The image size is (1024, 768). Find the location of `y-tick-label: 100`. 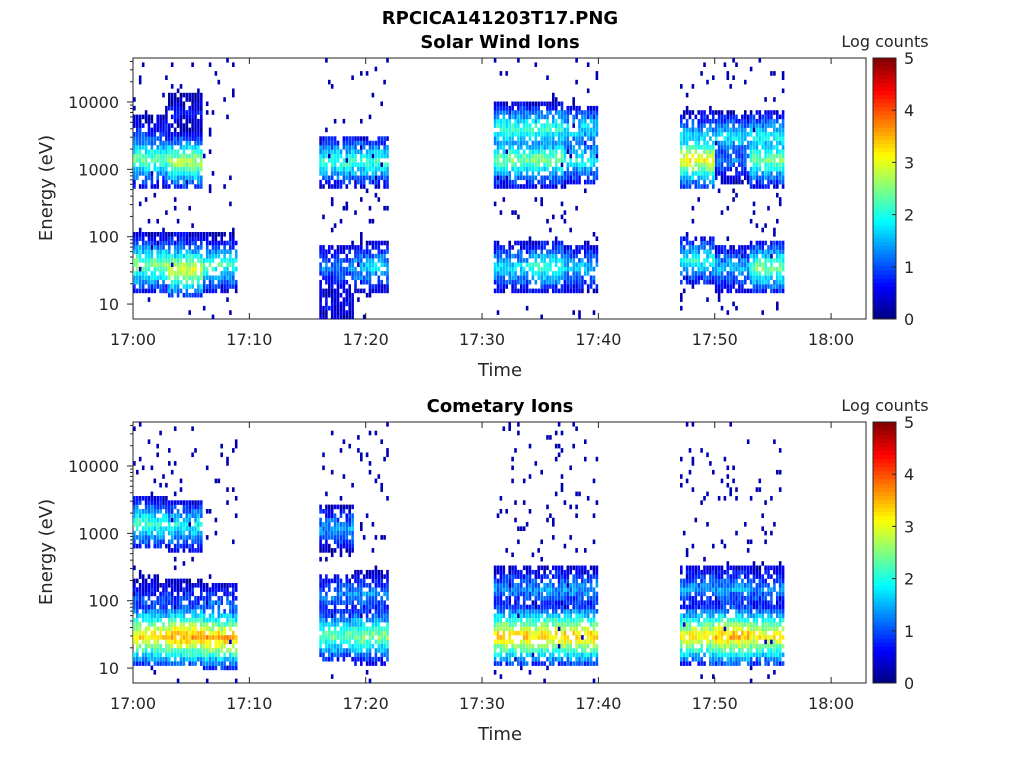

y-tick-label: 100 is located at coordinates (103, 237).